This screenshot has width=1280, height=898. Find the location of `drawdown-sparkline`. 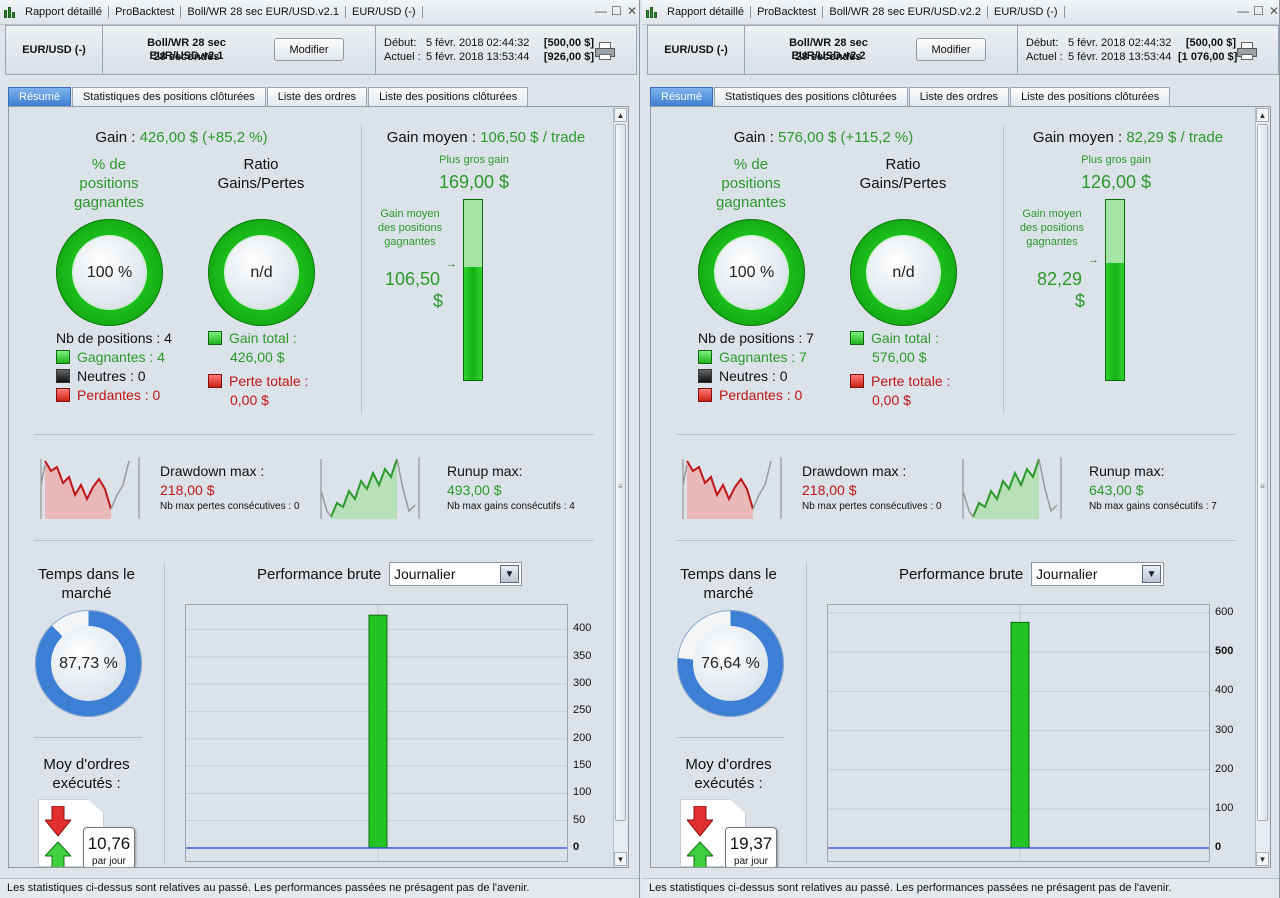

drawdown-sparkline is located at coordinates (92, 488).